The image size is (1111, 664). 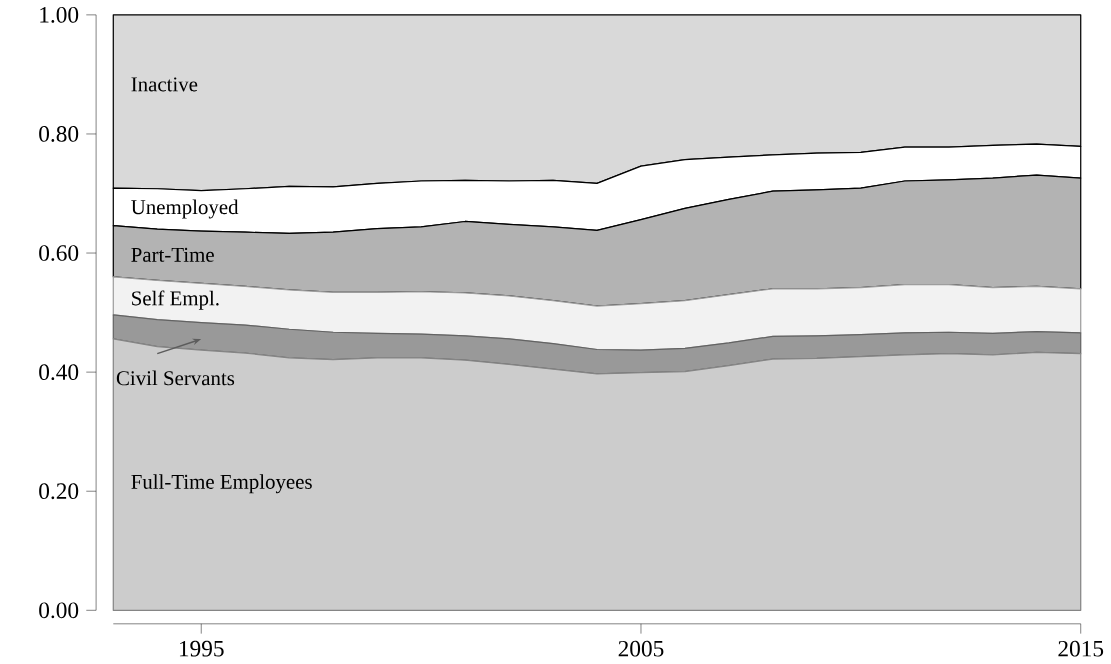 What do you see at coordinates (59, 372) in the screenshot?
I see `y-tick-label: 0.40` at bounding box center [59, 372].